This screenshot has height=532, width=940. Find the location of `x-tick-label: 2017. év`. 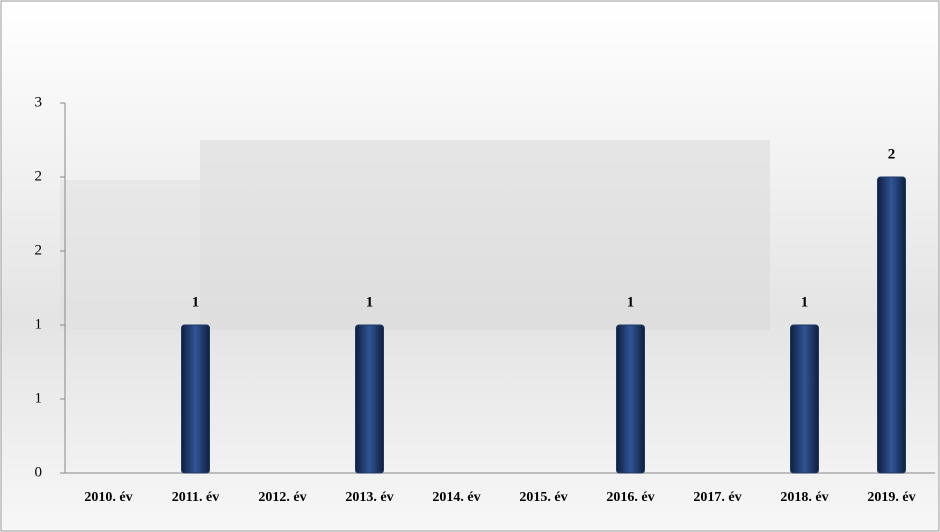

x-tick-label: 2017. év is located at coordinates (717, 497).